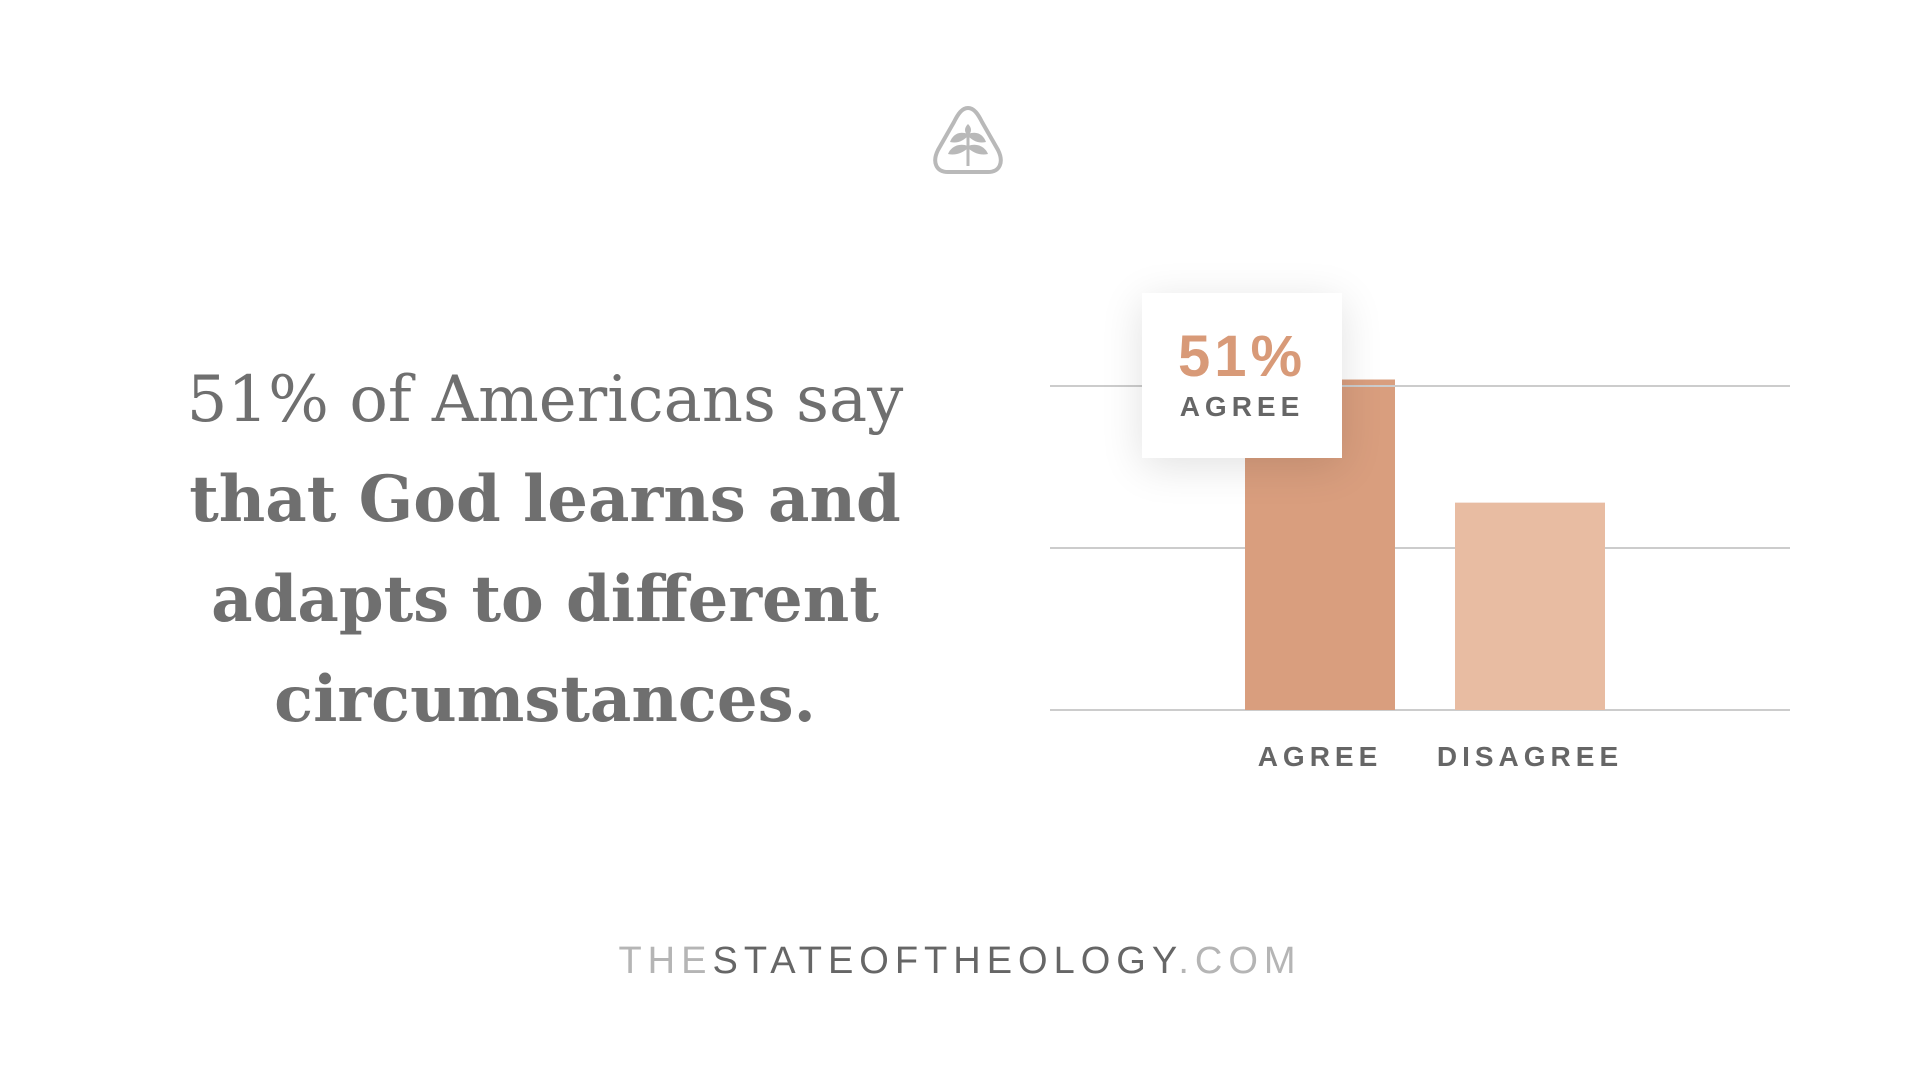  Describe the element at coordinates (545, 499) in the screenshot. I see `headline-line-2: that God learns and` at that location.